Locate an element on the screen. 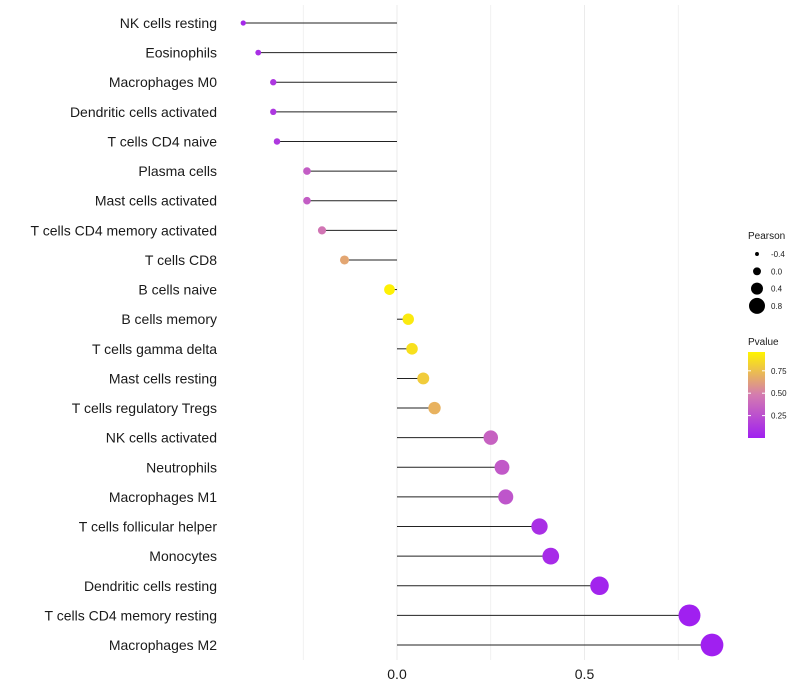 The image size is (800, 700). category-label: Macrophages M0 is located at coordinates (163, 82).